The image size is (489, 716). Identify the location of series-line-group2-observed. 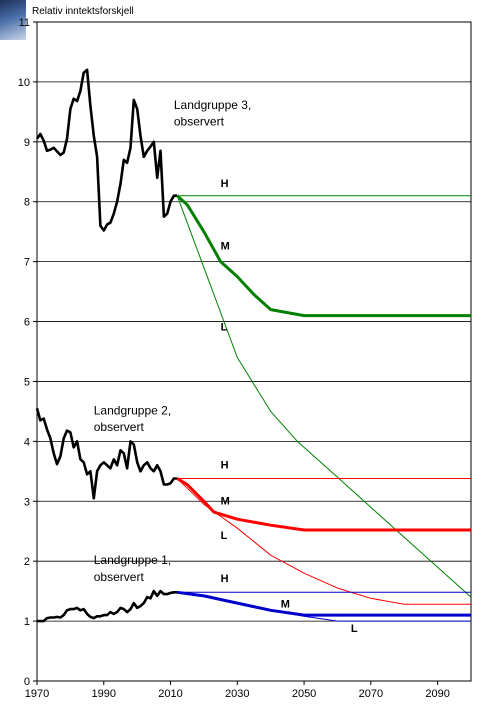
(106, 454).